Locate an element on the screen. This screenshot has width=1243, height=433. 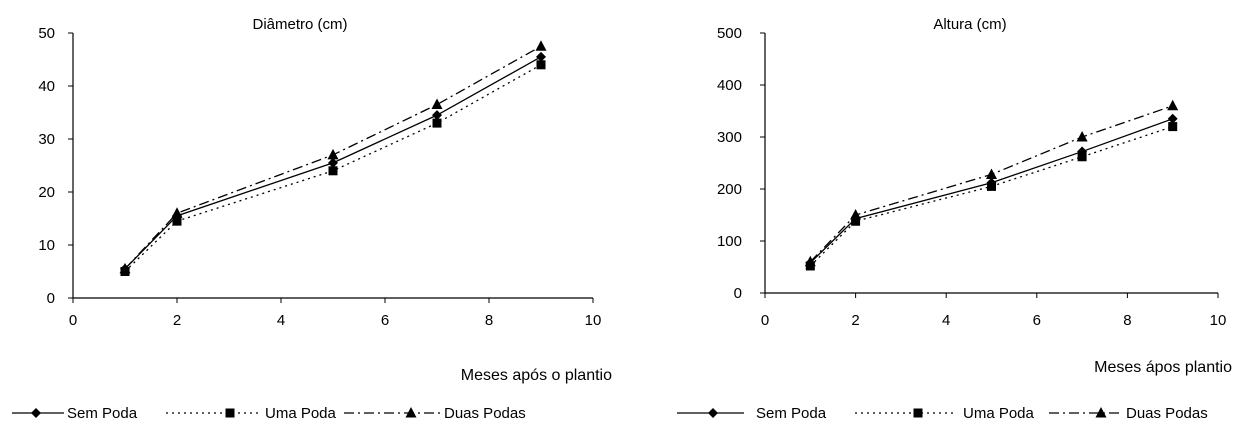
y-tick-label: 300 is located at coordinates (729, 137).